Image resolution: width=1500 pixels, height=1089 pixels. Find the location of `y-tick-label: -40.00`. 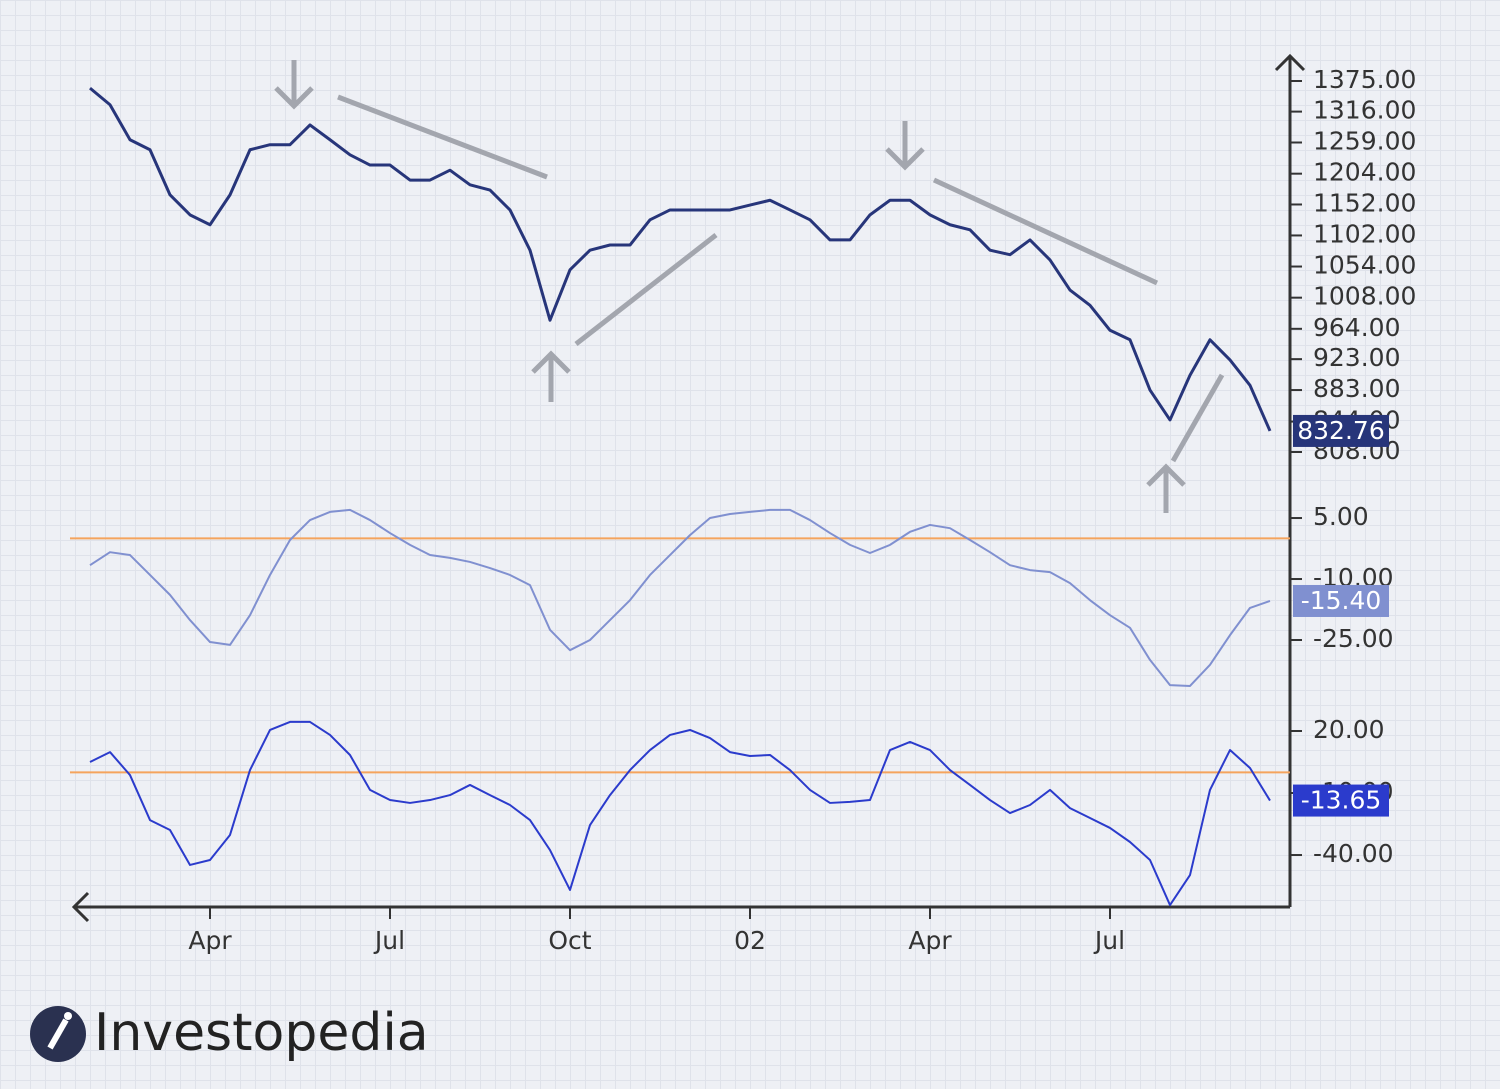

y-tick-label: -40.00 is located at coordinates (1353, 853).